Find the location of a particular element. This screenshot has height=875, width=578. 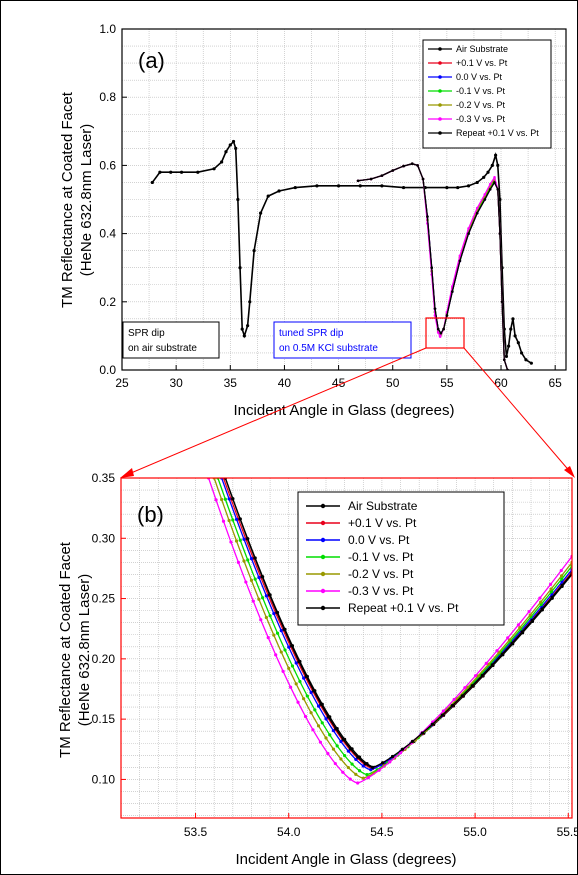

legend-label: -0.1 V vs. Pt is located at coordinates (481, 91).